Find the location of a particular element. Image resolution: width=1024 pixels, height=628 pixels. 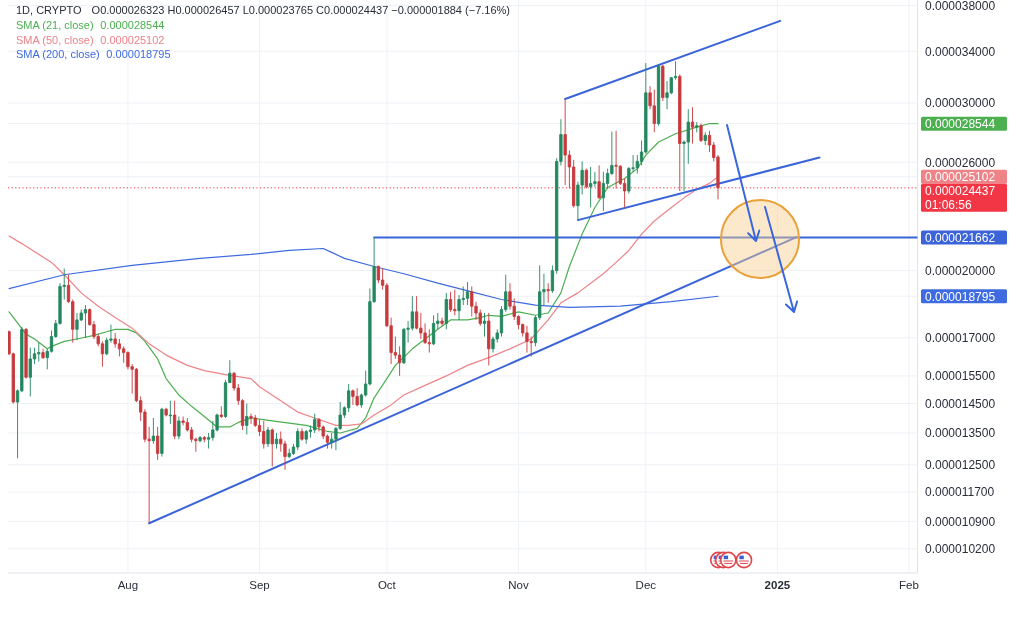

y-tick-label: 0.000028544 is located at coordinates (960, 123).